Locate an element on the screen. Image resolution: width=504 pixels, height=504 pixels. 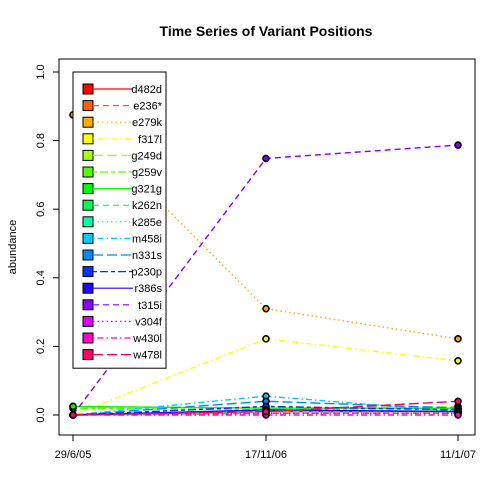
legend-item-w430l: w430l is located at coordinates (122, 338).